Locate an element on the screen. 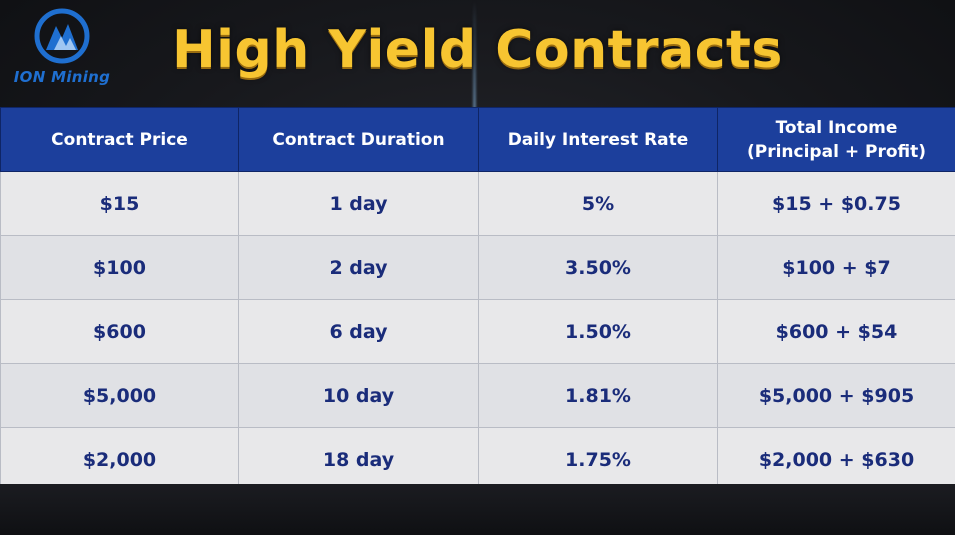 Image resolution: width=955 pixels, height=535 pixels. table-row: $600 6 day 1.50% $600 + $54 is located at coordinates (477, 331).